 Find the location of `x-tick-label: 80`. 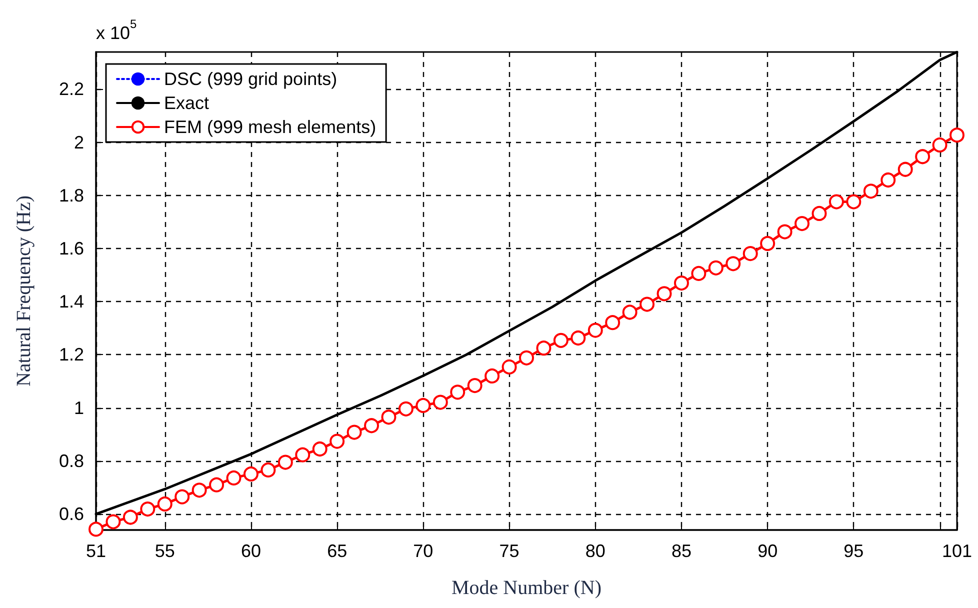

x-tick-label: 80 is located at coordinates (595, 551).